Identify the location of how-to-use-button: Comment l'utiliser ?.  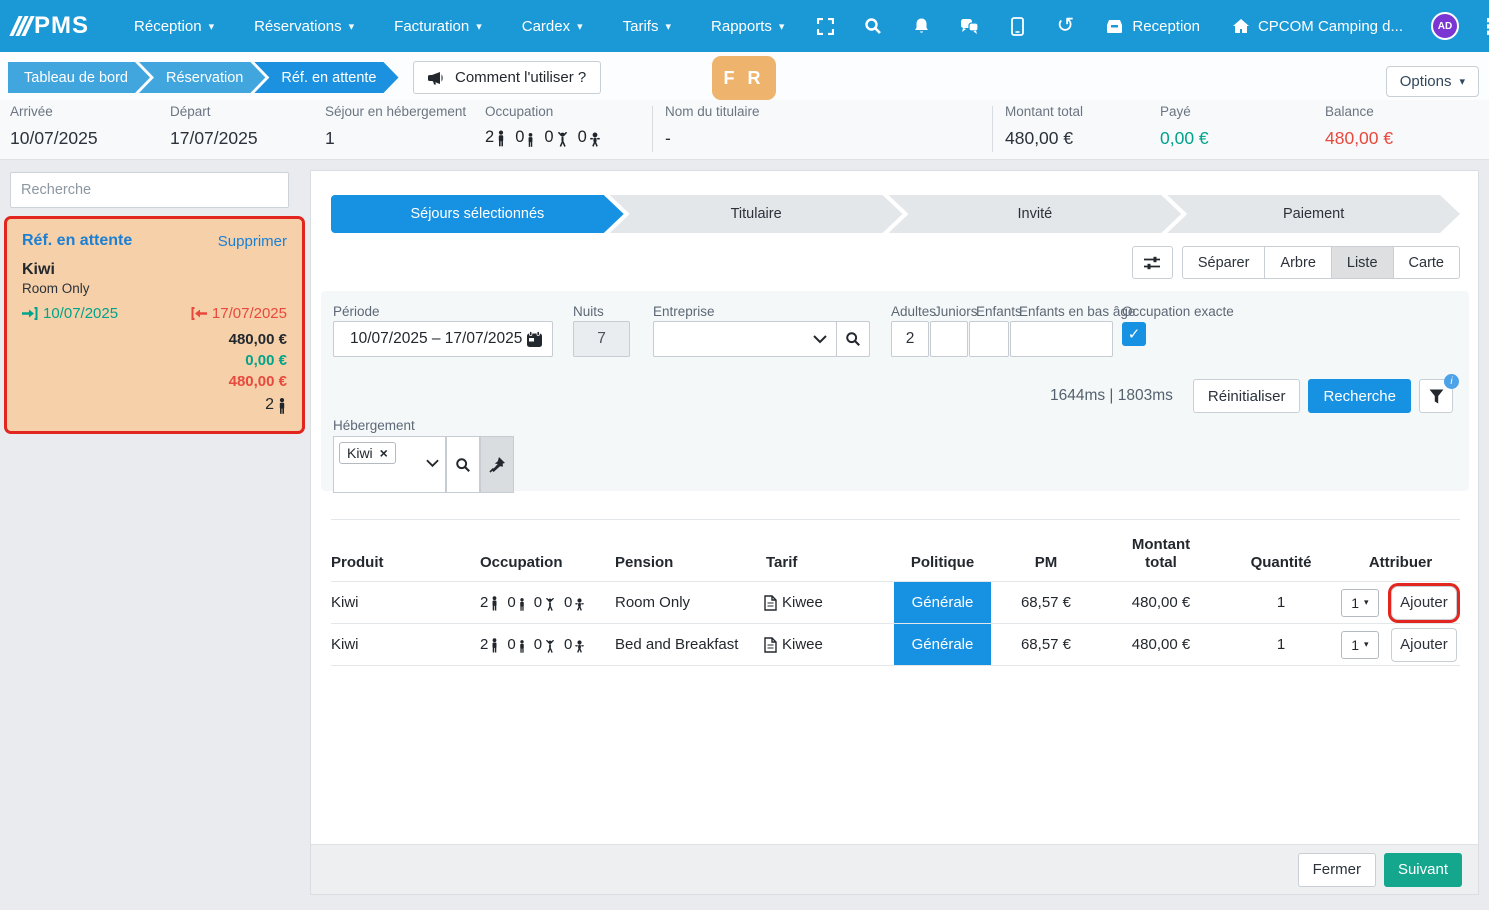
(507, 77).